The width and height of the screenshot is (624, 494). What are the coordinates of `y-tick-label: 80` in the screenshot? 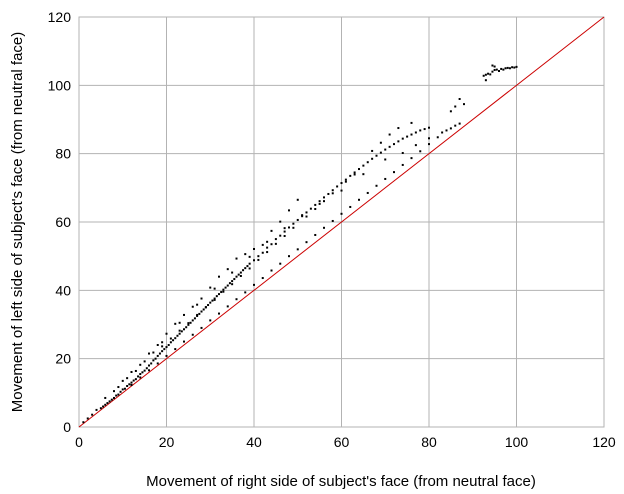 It's located at (63, 154).